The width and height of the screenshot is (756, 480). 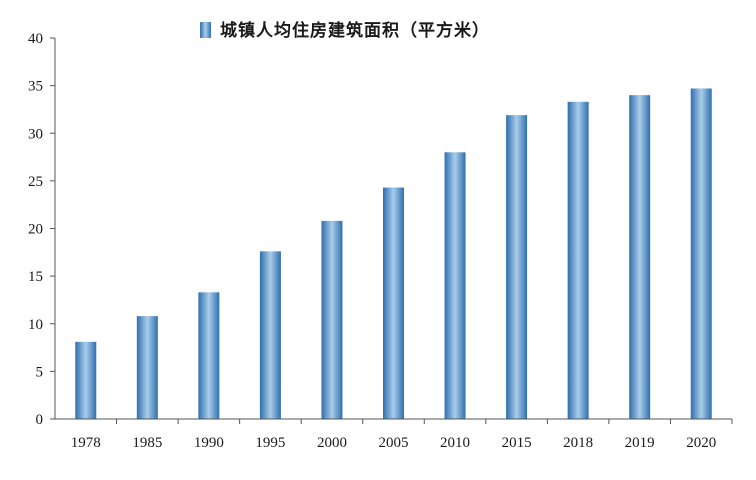 What do you see at coordinates (35, 182) in the screenshot?
I see `y-tick-label: 25` at bounding box center [35, 182].